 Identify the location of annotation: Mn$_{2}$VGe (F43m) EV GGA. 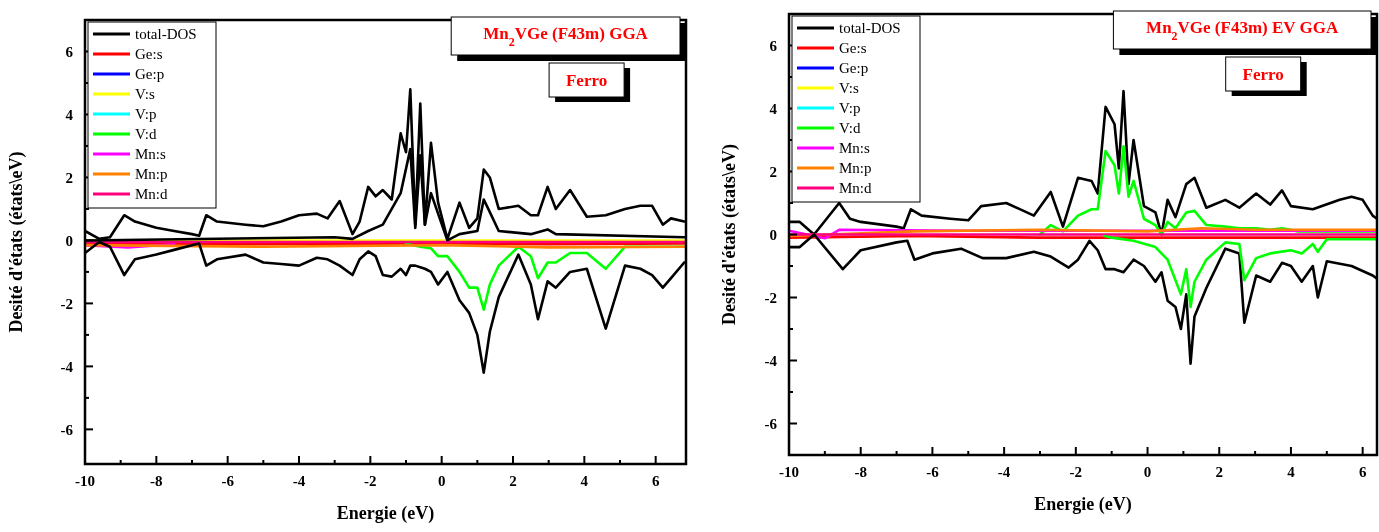
(1242, 30).